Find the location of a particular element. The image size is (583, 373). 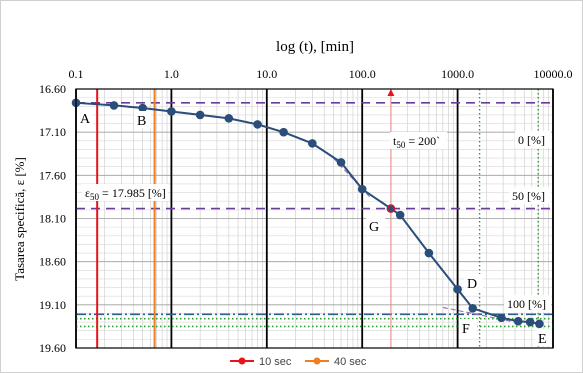

t50-label: t50 = 200` is located at coordinates (416, 142).